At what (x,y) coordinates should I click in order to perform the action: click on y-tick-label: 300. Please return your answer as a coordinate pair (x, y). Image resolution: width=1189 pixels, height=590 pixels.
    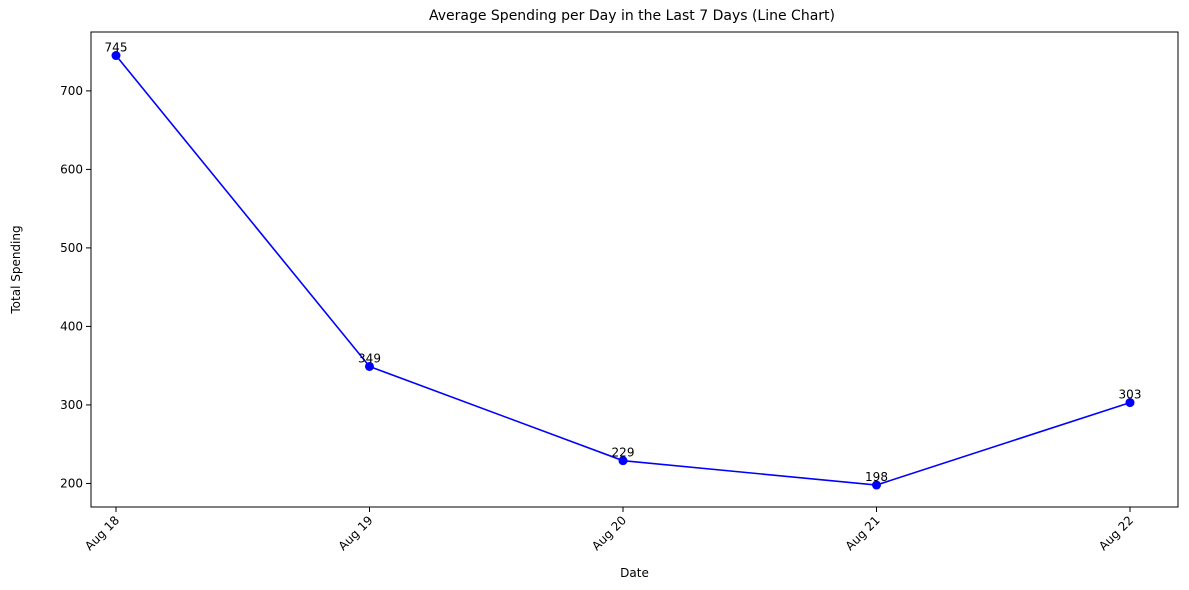
    Looking at the image, I should click on (71, 405).